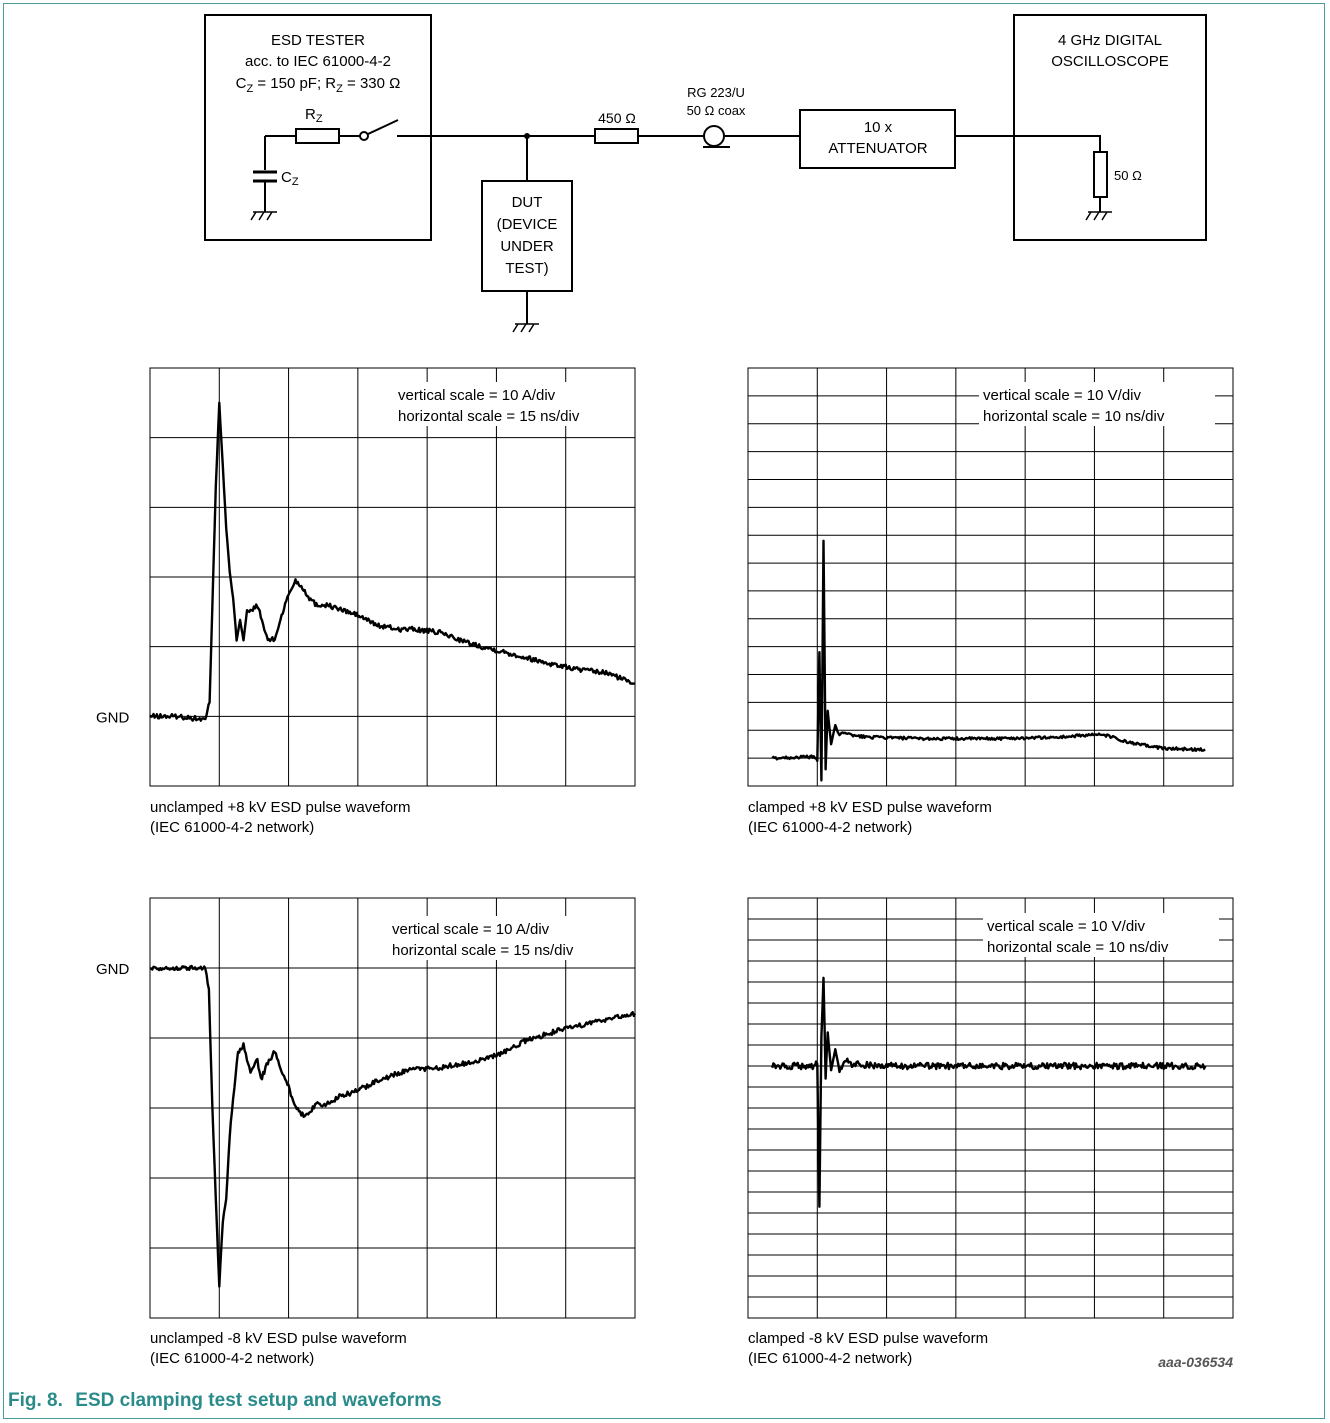 Image resolution: width=1330 pixels, height=1423 pixels. I want to click on chart-caption-1: unclamped -8 kV ESD pulse waveform, so click(278, 1338).